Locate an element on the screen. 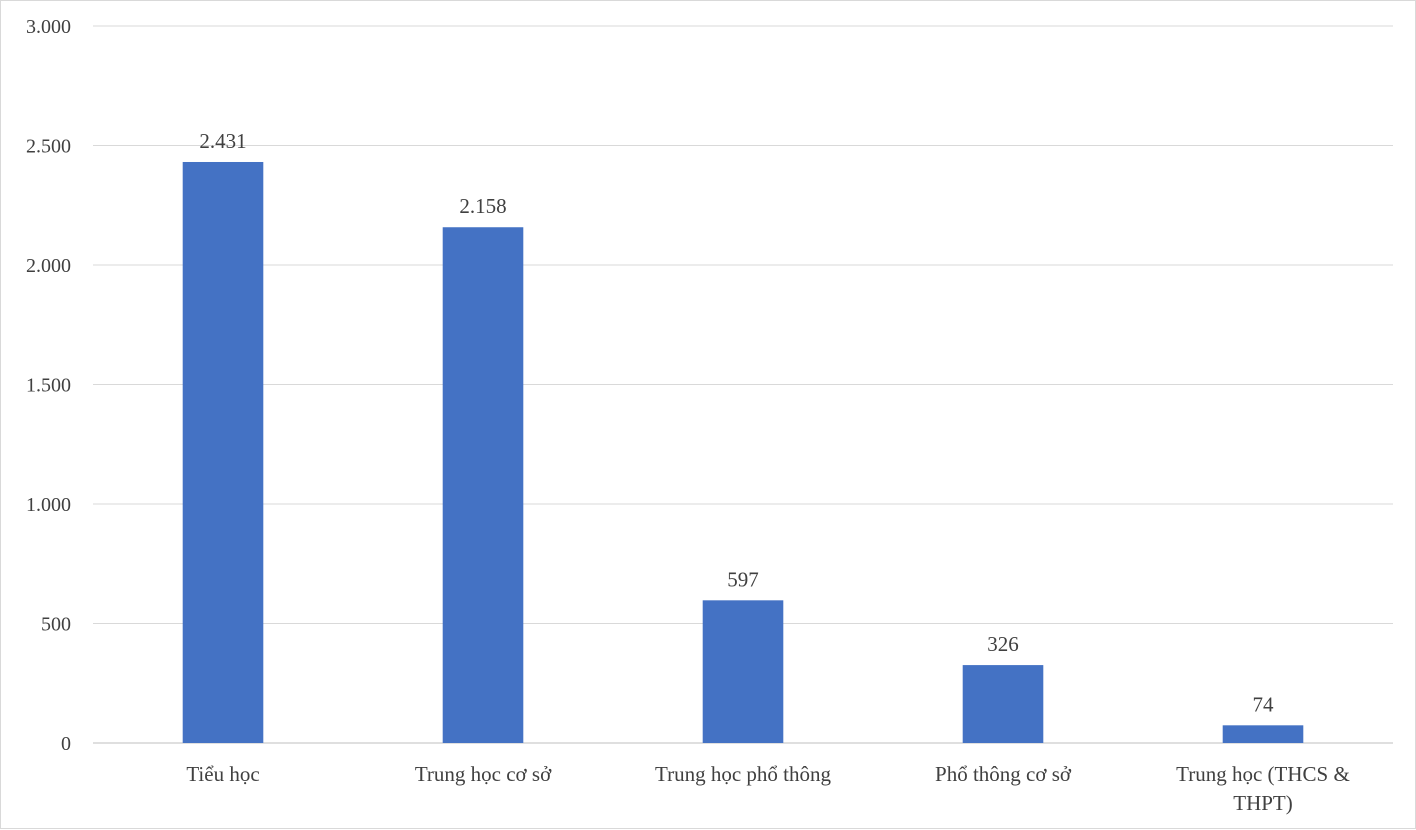  y-tick-label: 0 is located at coordinates (66, 744).